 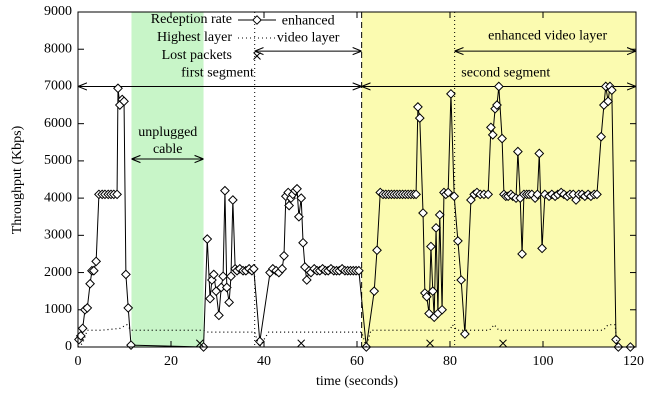 I want to click on x-tick-label: 0, so click(x=78, y=361).